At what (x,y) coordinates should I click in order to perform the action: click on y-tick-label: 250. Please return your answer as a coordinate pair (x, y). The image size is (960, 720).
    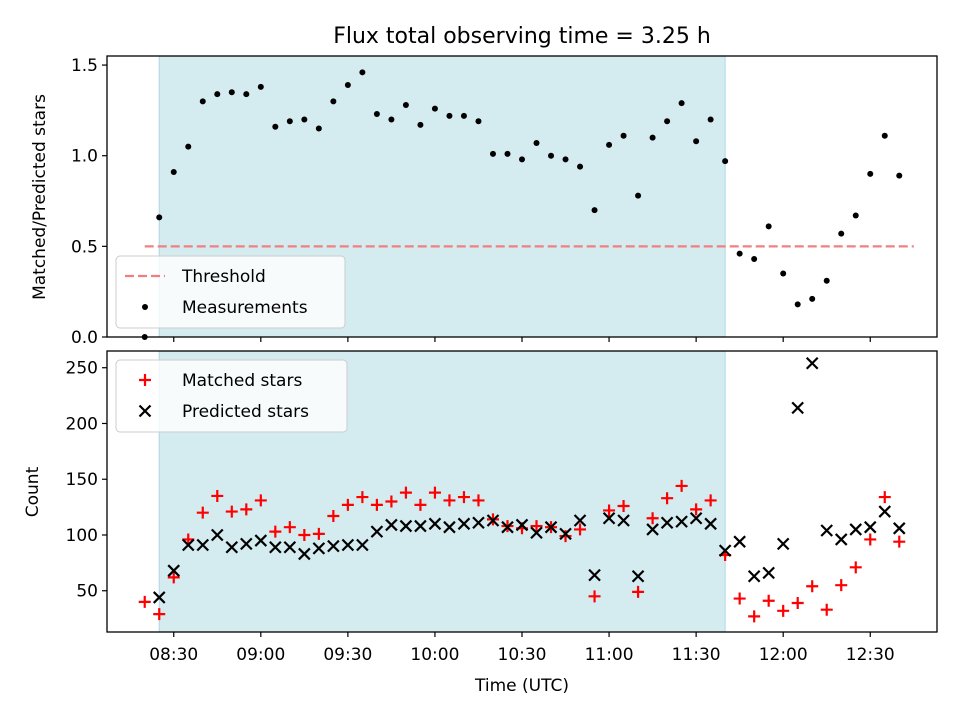
    Looking at the image, I should click on (82, 369).